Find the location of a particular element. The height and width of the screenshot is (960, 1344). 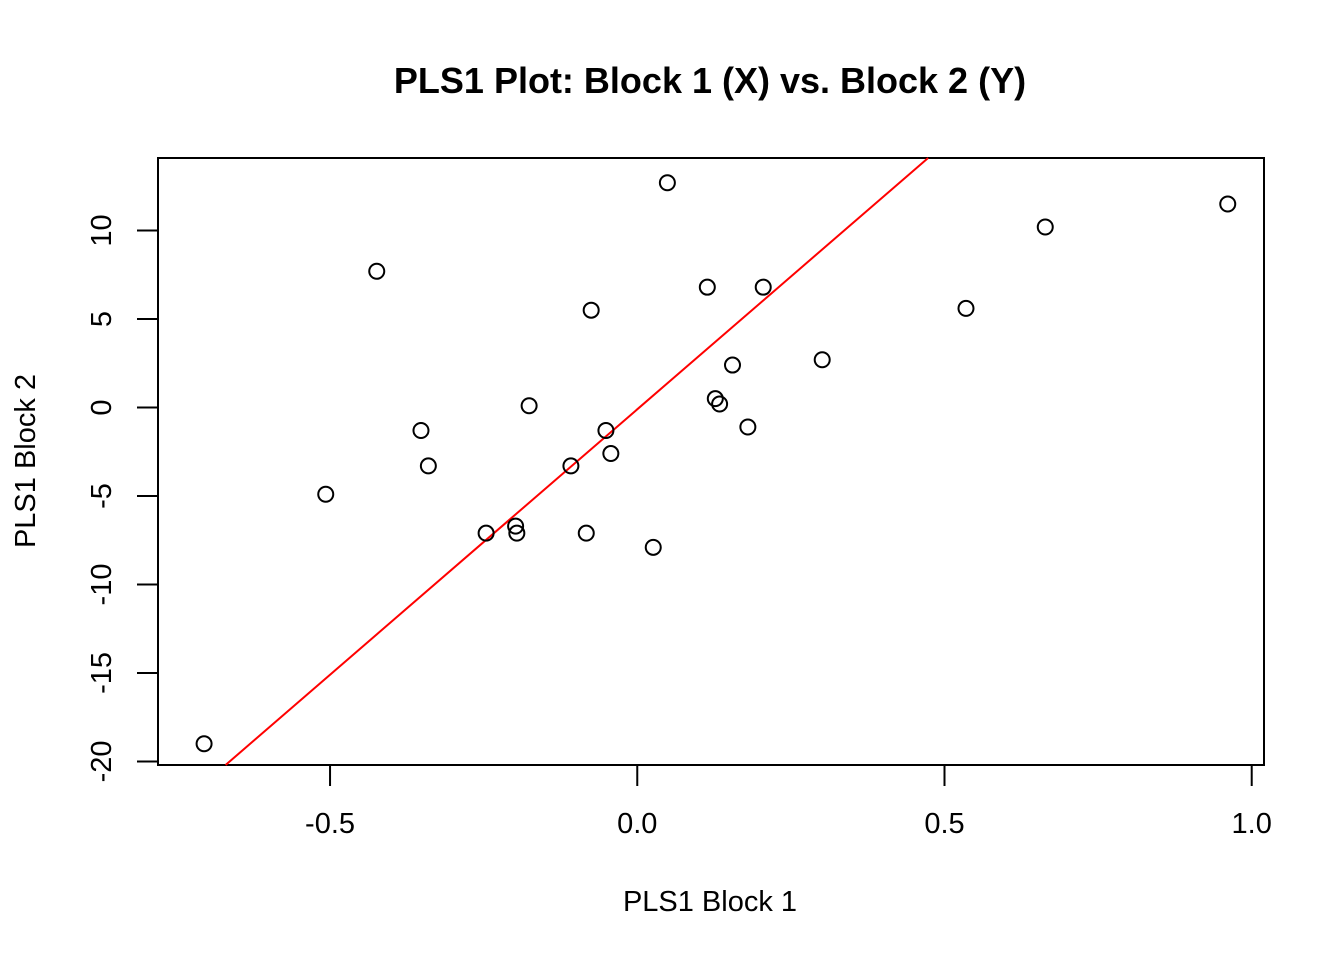

y-tick-label: -20 is located at coordinates (102, 761).